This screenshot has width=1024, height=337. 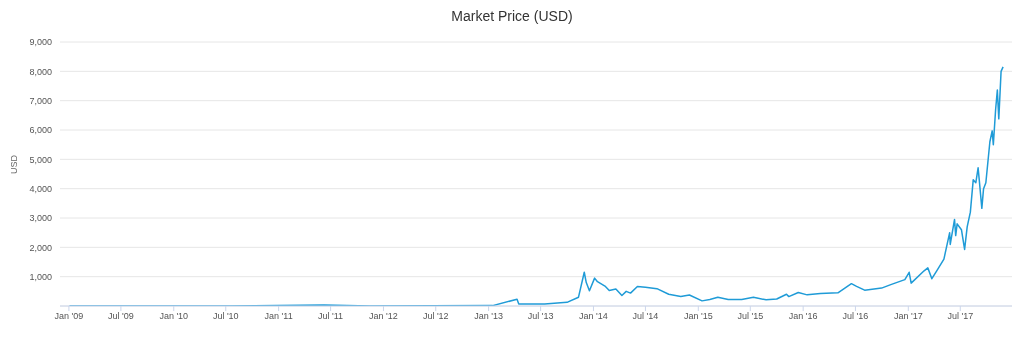 I want to click on x-tick-label: Jan '14, so click(x=593, y=316).